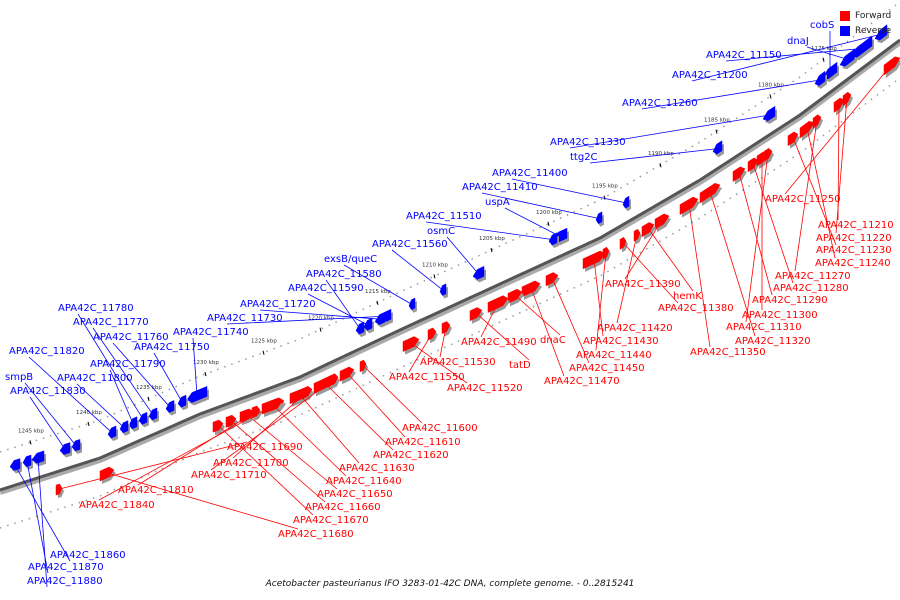  Describe the element at coordinates (499, 342) in the screenshot. I see `forward-gene-label: APA42C_11490` at that location.